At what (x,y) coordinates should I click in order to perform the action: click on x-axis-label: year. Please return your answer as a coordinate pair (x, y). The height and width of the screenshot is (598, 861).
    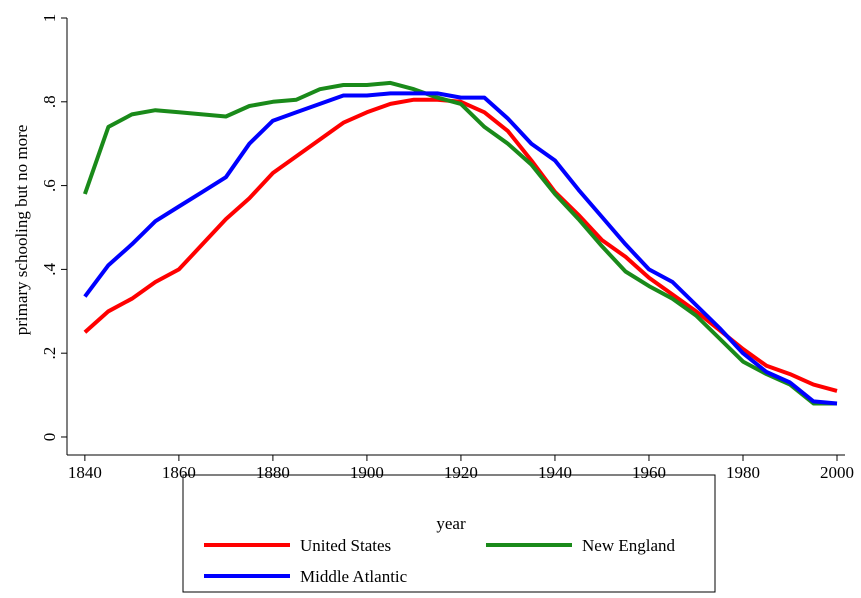
    Looking at the image, I should click on (451, 523).